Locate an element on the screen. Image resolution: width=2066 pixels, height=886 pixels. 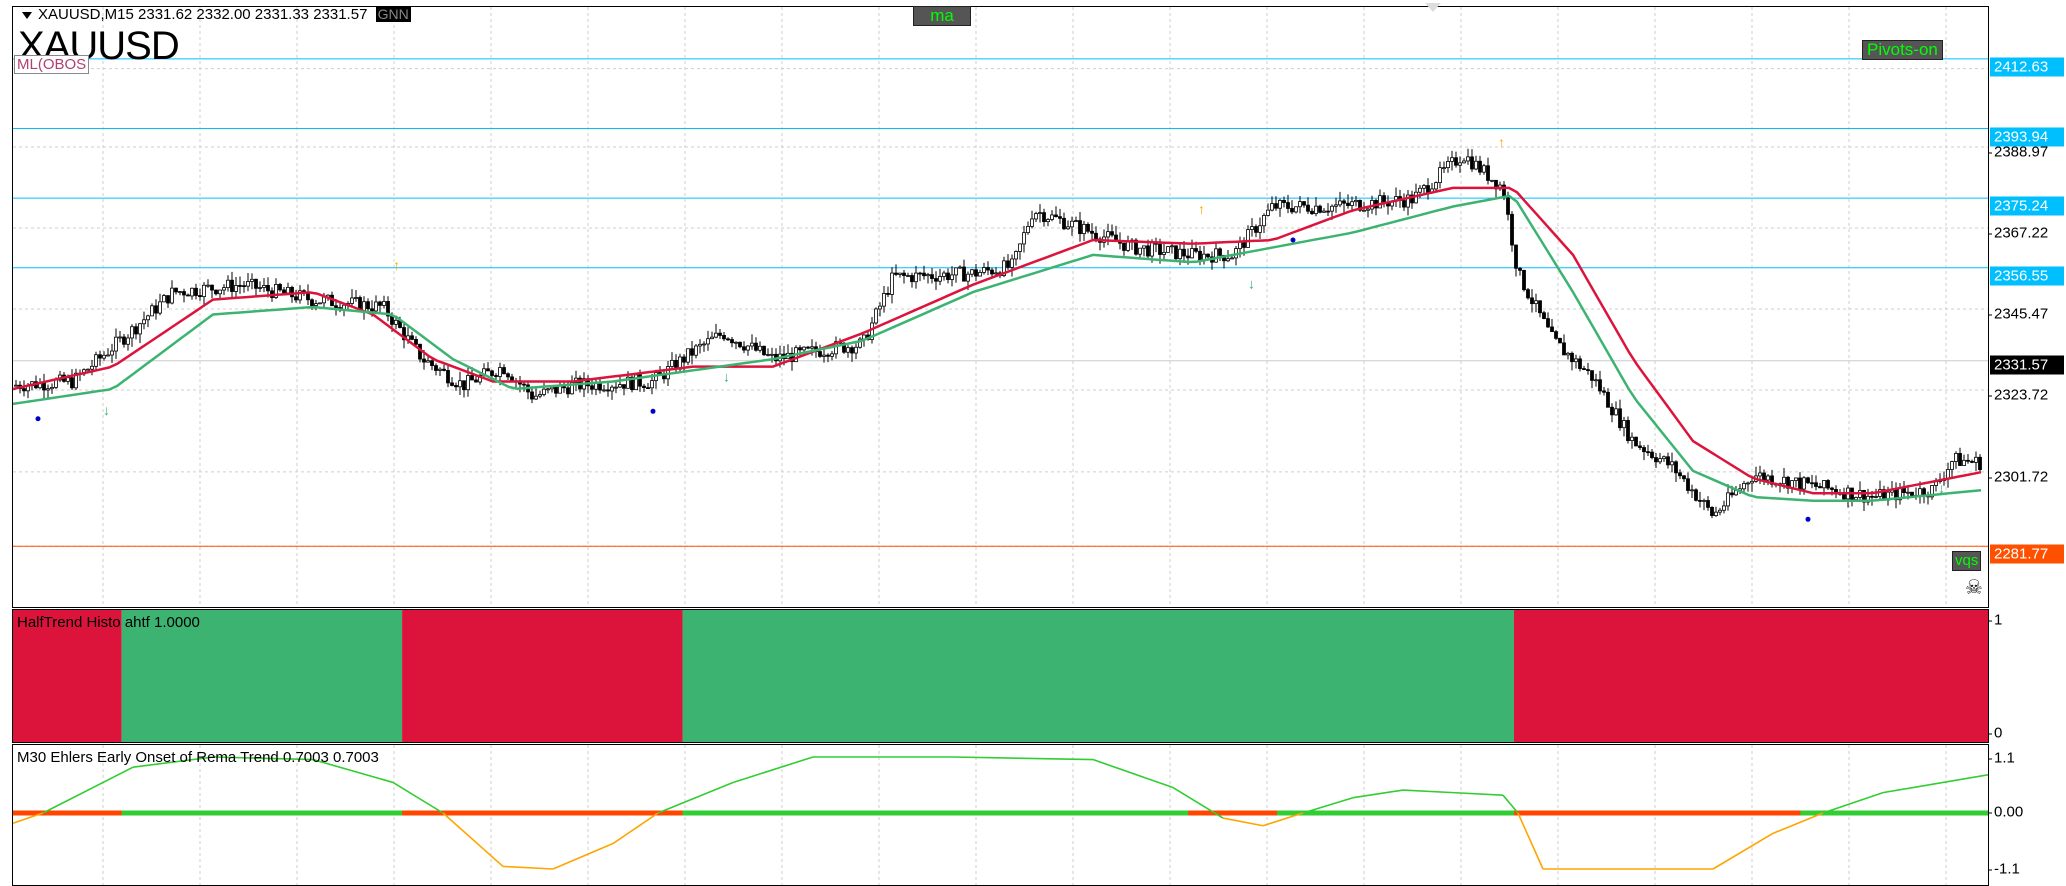
price-tick: 2323.72 is located at coordinates (2018, 395).